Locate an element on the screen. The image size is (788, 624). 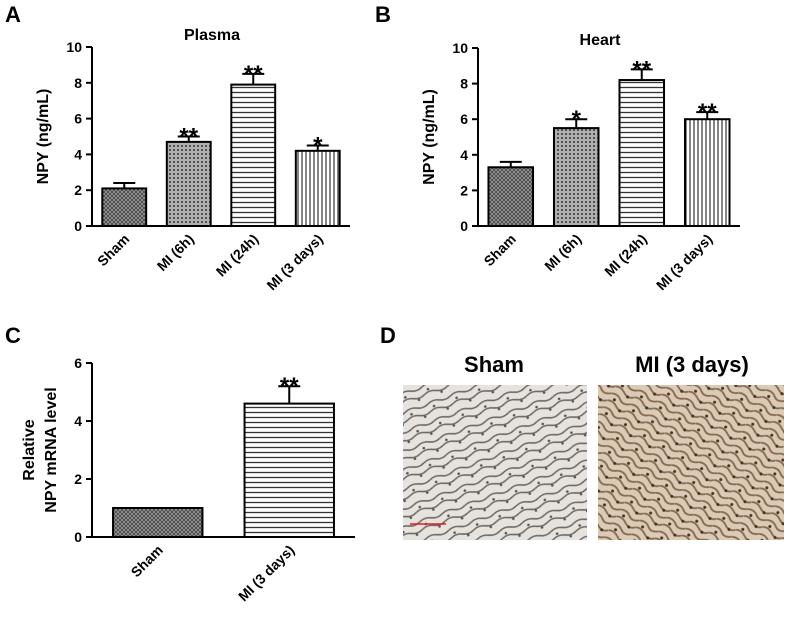
panel-letter: C is located at coordinates (13, 335).